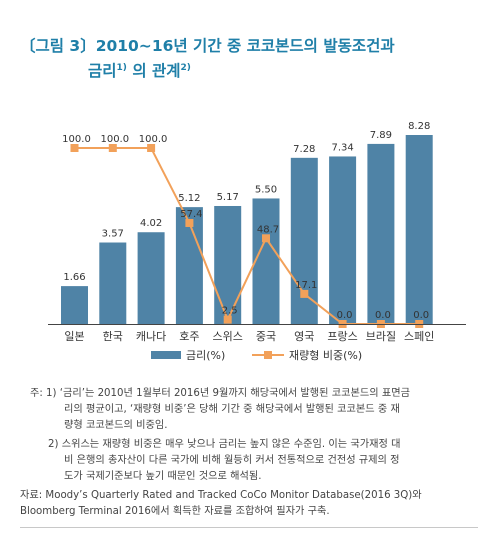  I want to click on line-value-label-9: 0.0, so click(421, 315).